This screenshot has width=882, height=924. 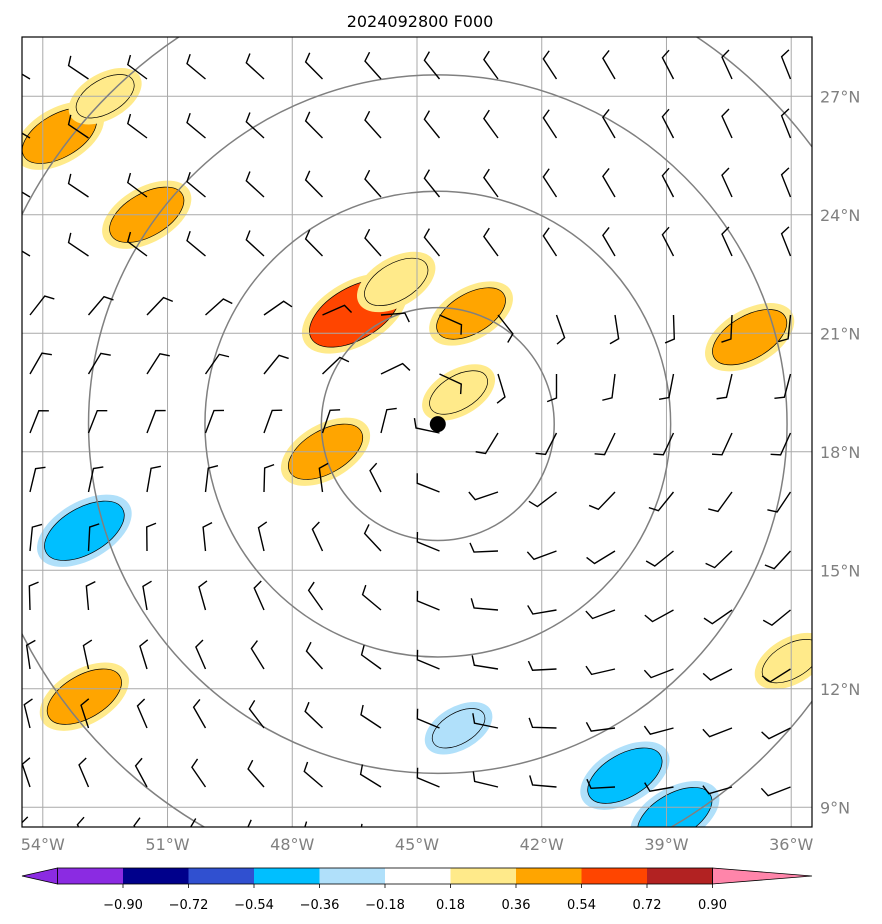 I want to click on lon-tick-label: 39°W, so click(x=666, y=844).